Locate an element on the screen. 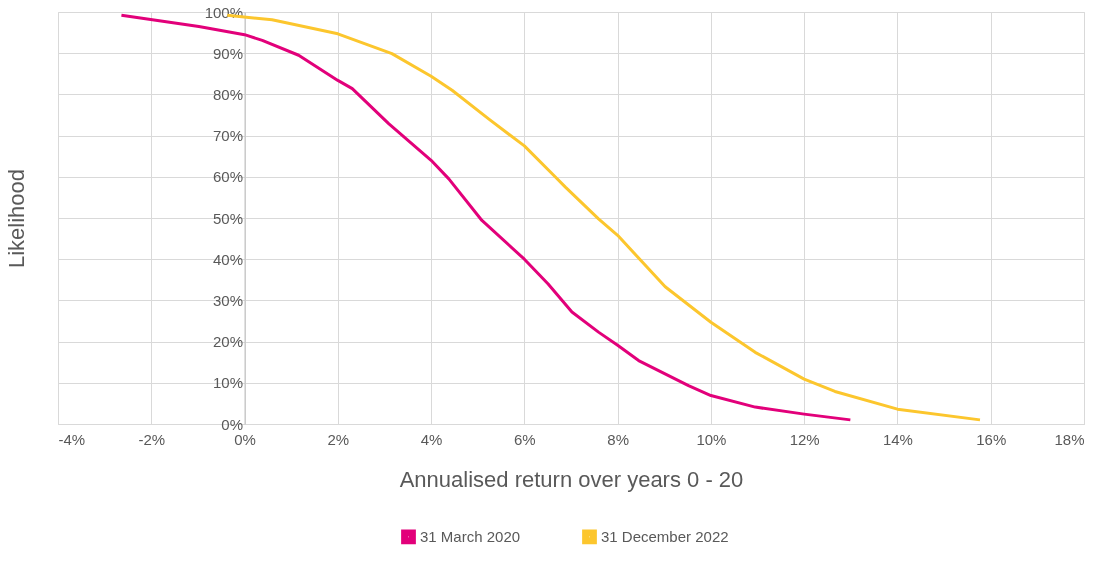 The width and height of the screenshot is (1096, 565). y-tick-label: 60% is located at coordinates (228, 177).